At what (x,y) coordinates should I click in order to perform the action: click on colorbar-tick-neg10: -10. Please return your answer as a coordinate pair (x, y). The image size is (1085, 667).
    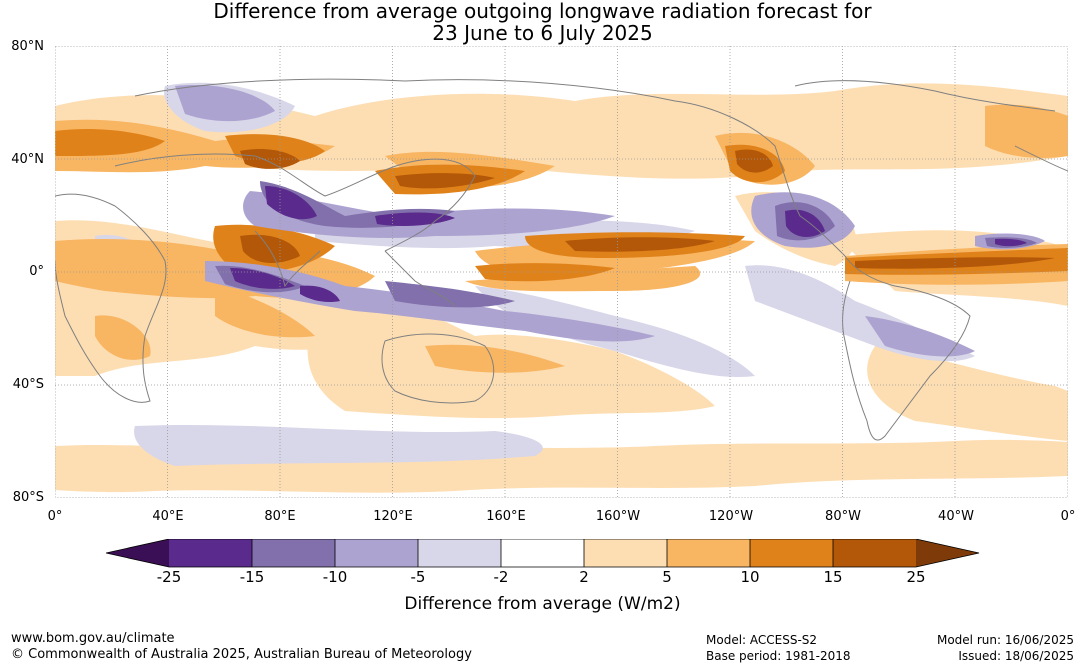
    Looking at the image, I should click on (335, 577).